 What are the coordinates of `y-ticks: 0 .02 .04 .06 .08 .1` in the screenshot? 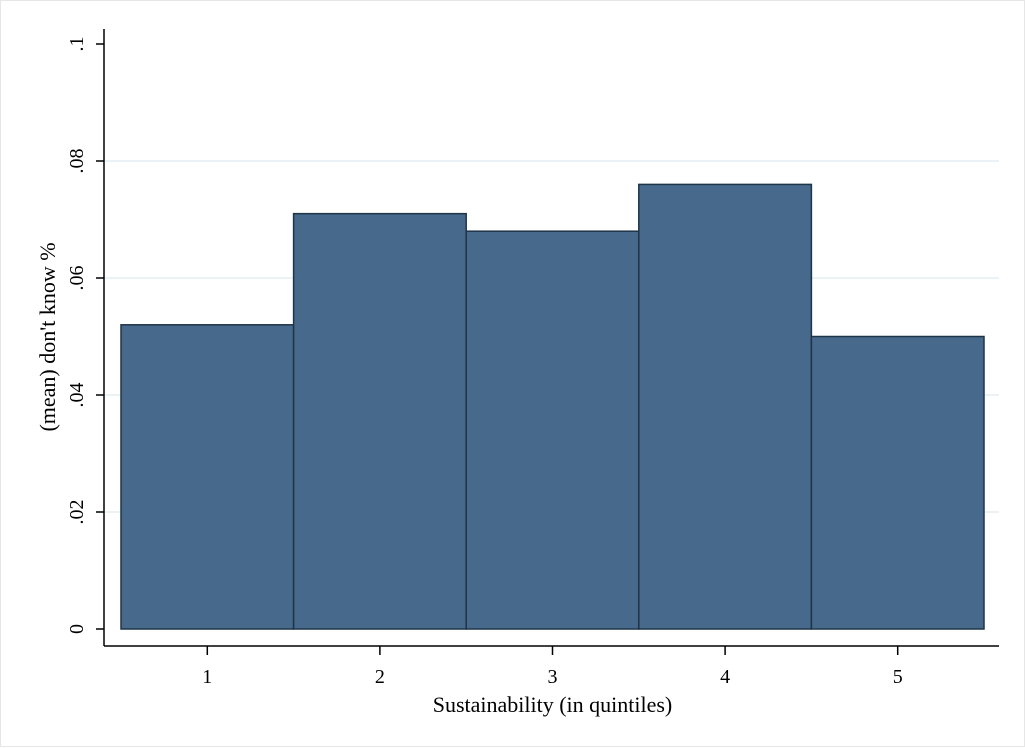 It's located at (85, 335).